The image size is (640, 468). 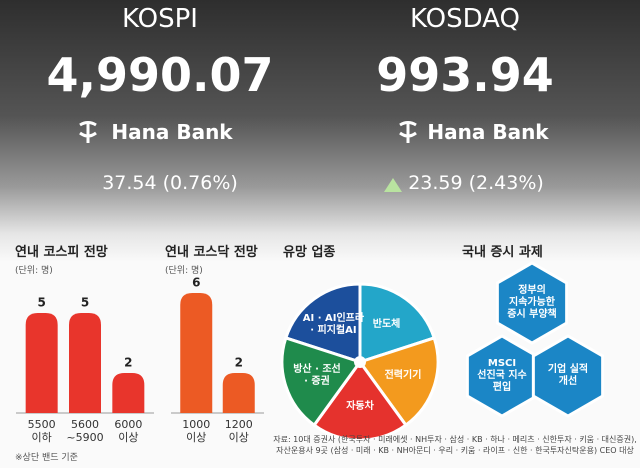 What do you see at coordinates (502, 375) in the screenshot?
I see `issue-label: MSCI 선진국 지수 편입` at bounding box center [502, 375].